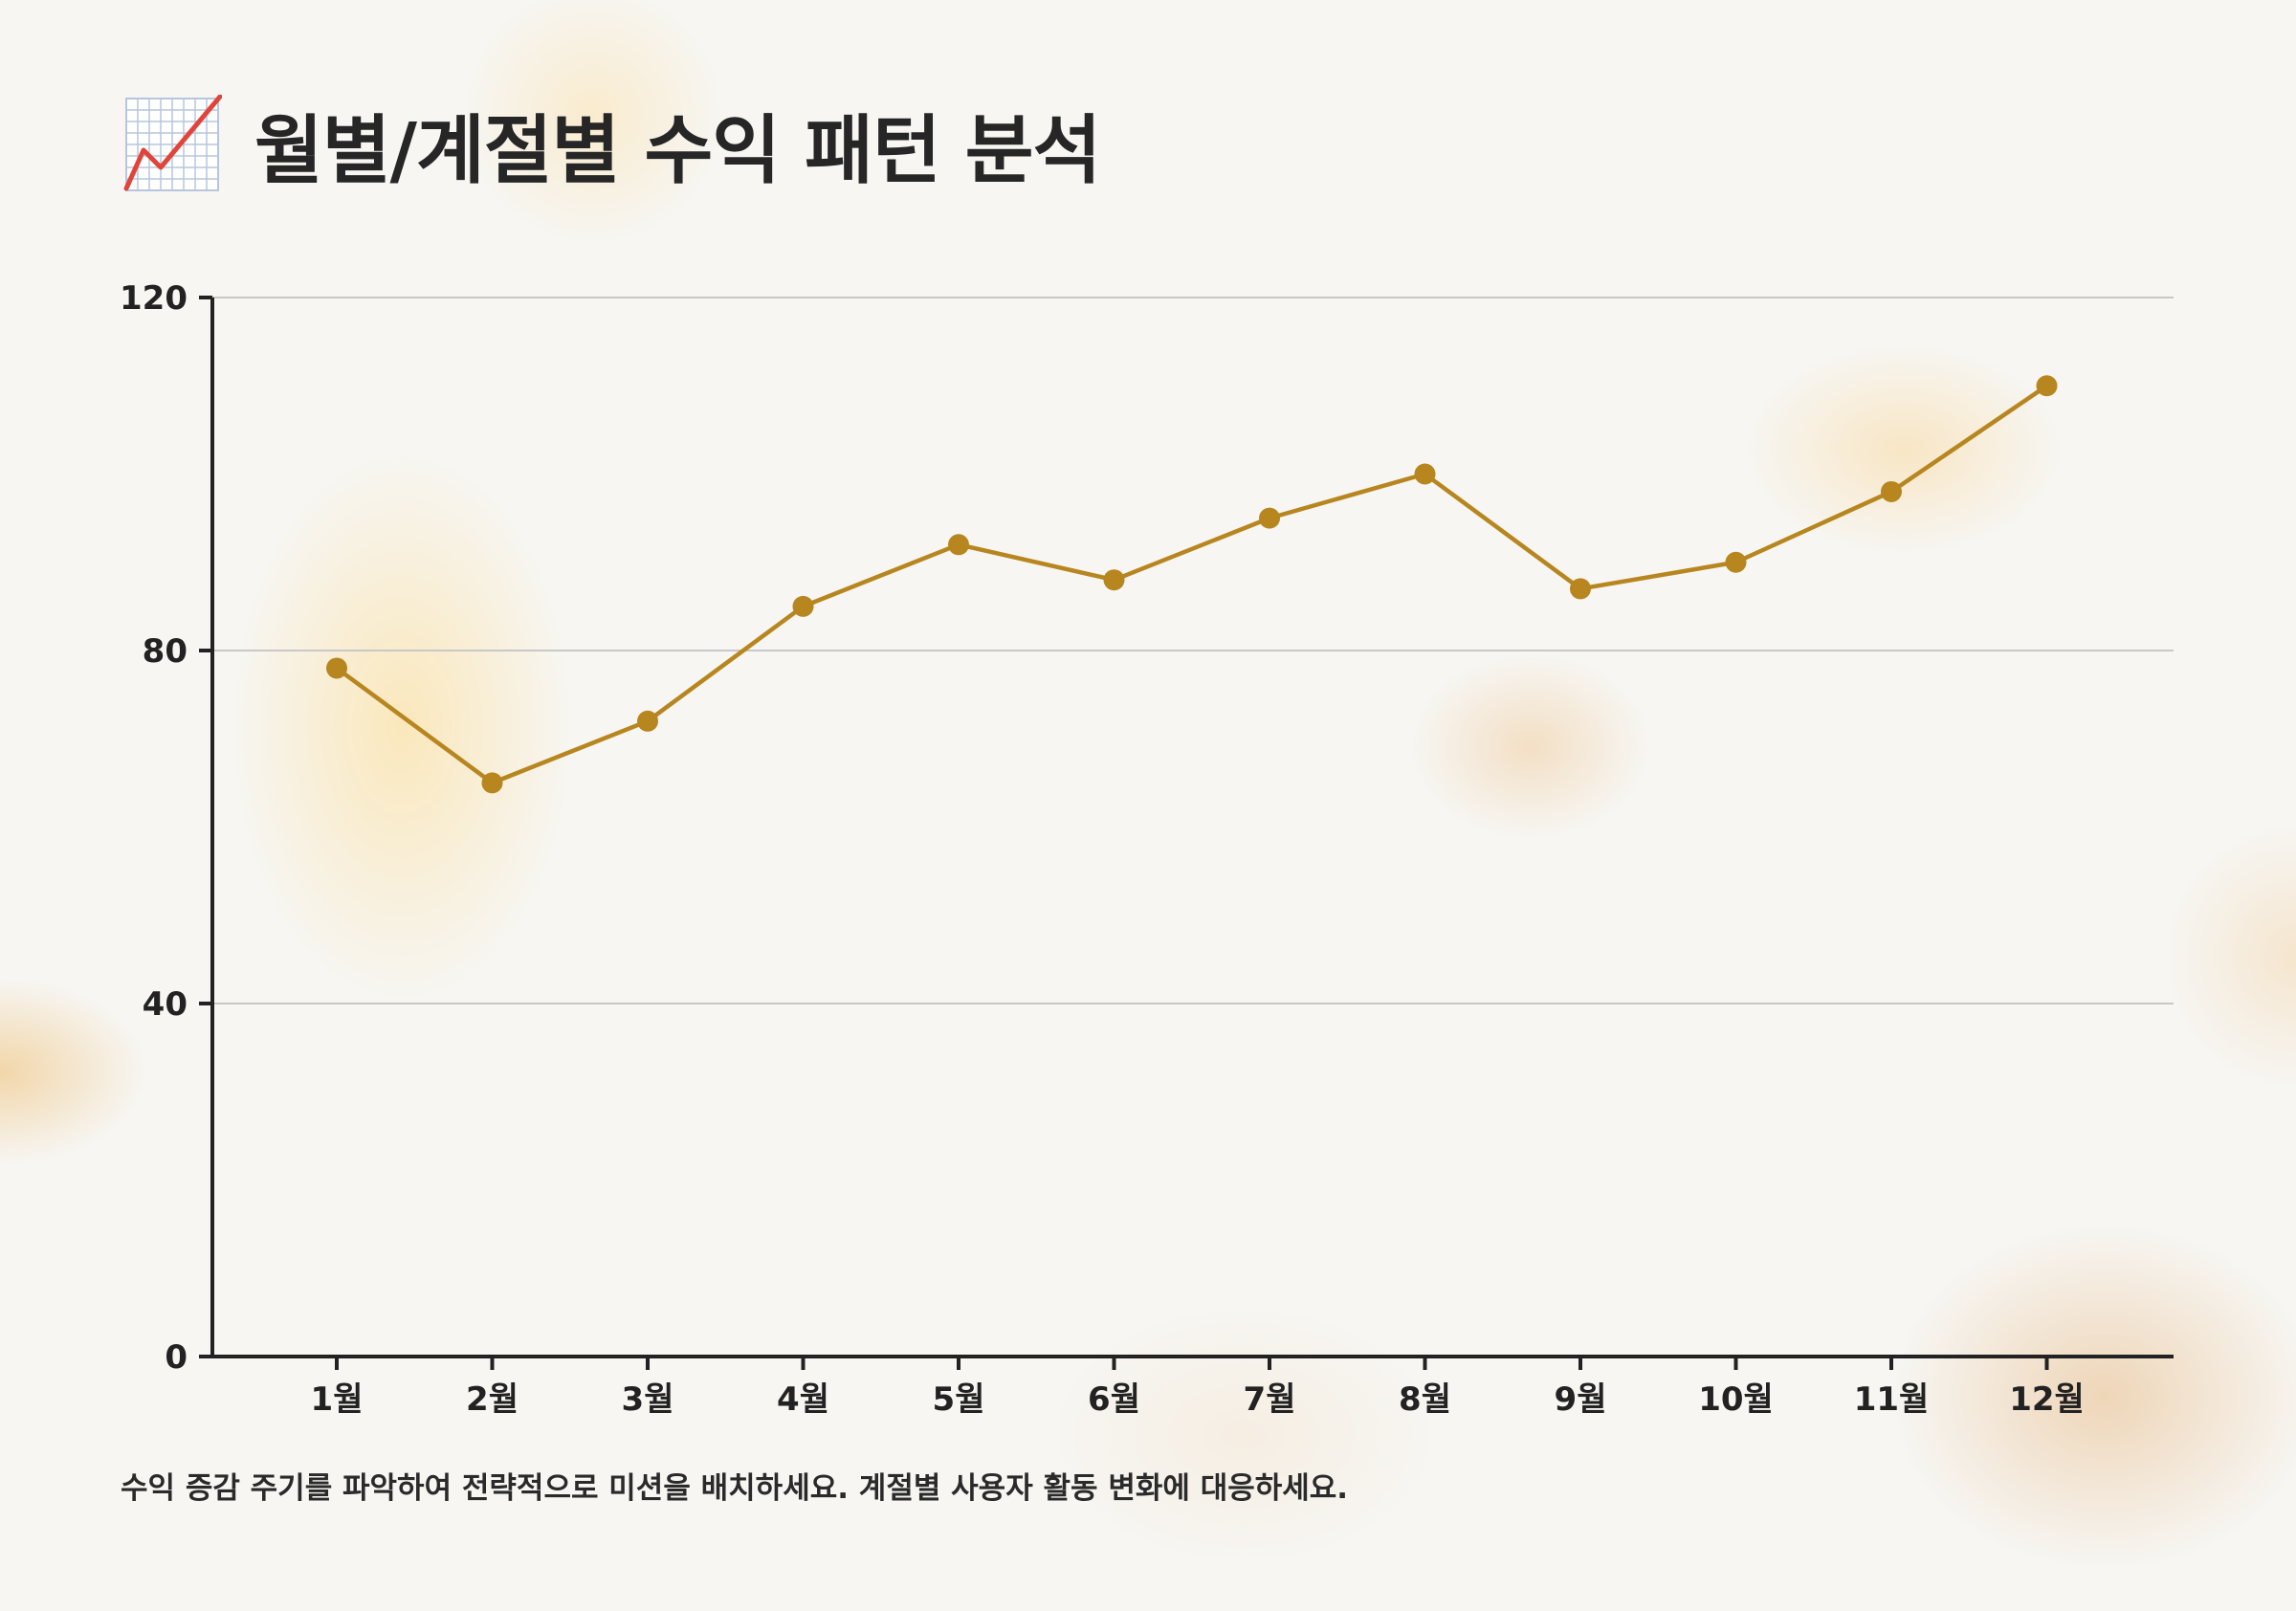 The height and width of the screenshot is (1611, 2296). Describe the element at coordinates (166, 652) in the screenshot. I see `y-tick-label: 80` at that location.